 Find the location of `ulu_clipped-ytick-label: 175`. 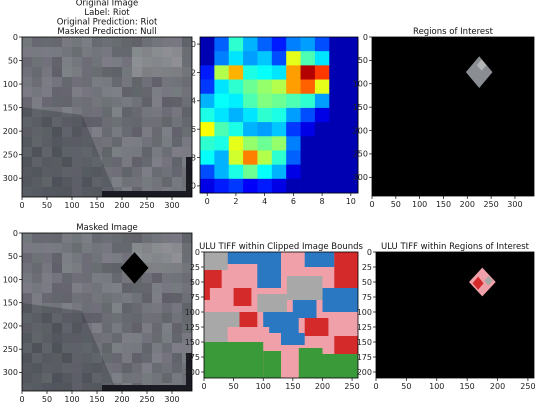

ulu_clipped-ytick-label: 175 is located at coordinates (192, 357).